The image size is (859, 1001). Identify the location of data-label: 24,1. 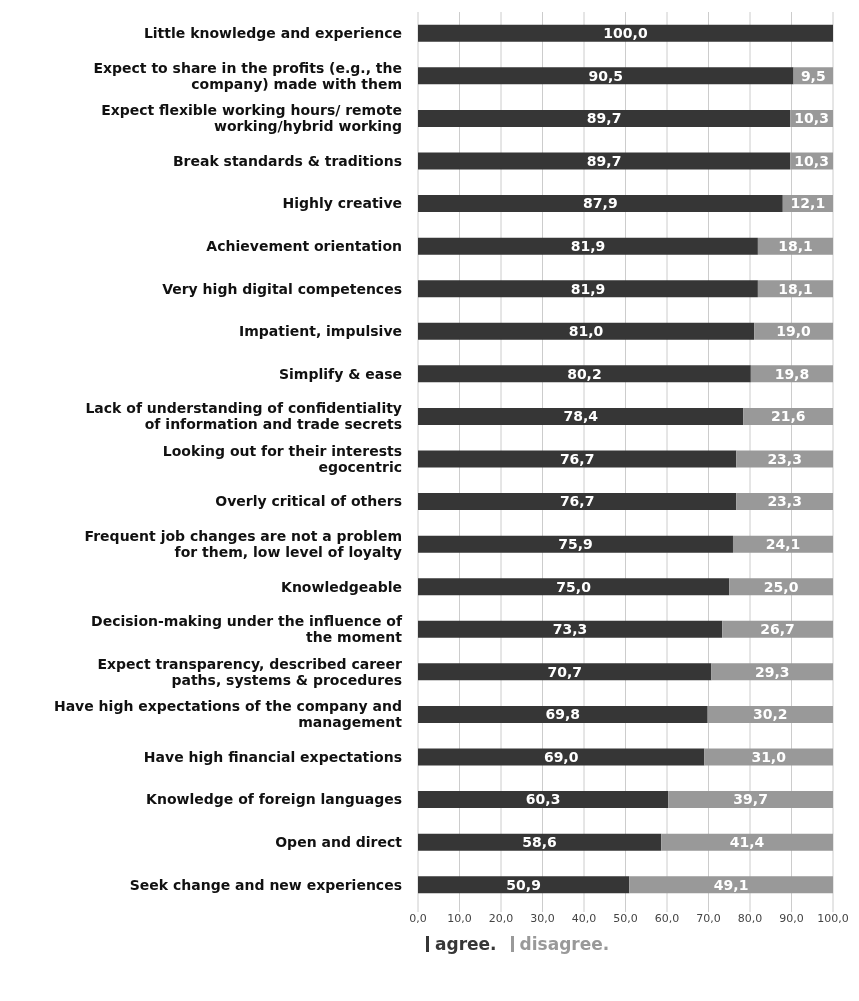
(783, 544).